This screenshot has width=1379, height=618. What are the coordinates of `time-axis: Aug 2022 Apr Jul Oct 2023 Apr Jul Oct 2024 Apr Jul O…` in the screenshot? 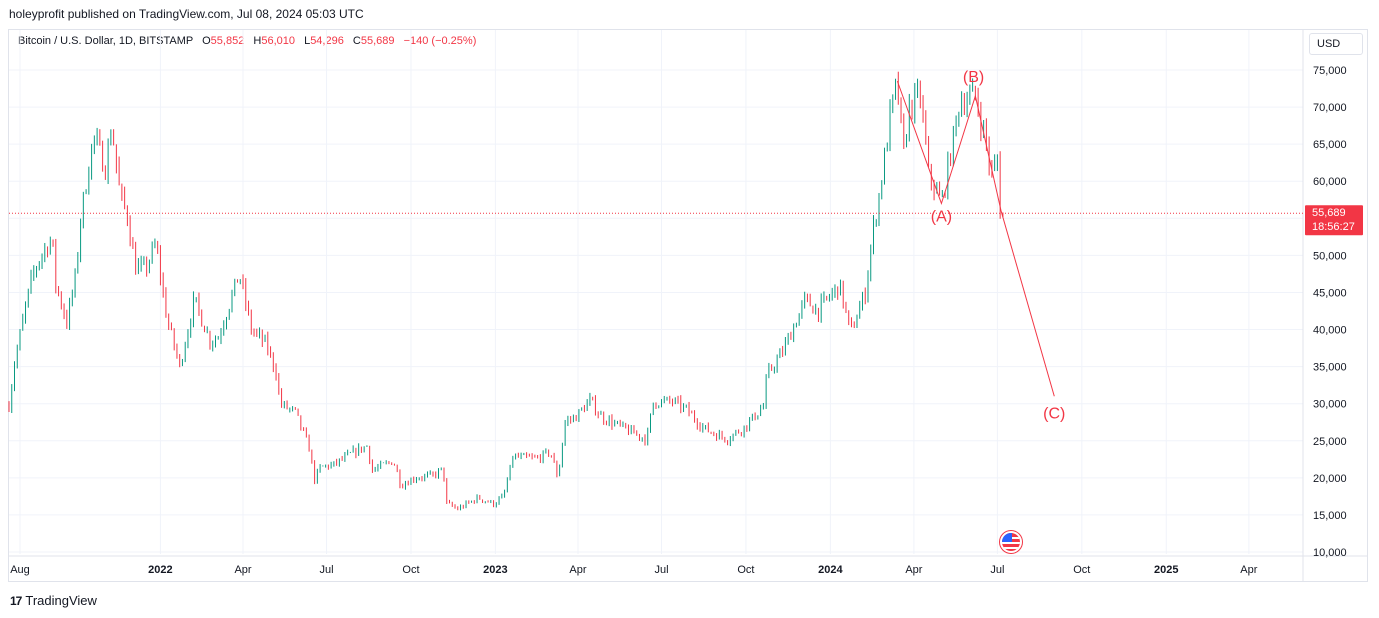 It's located at (634, 570).